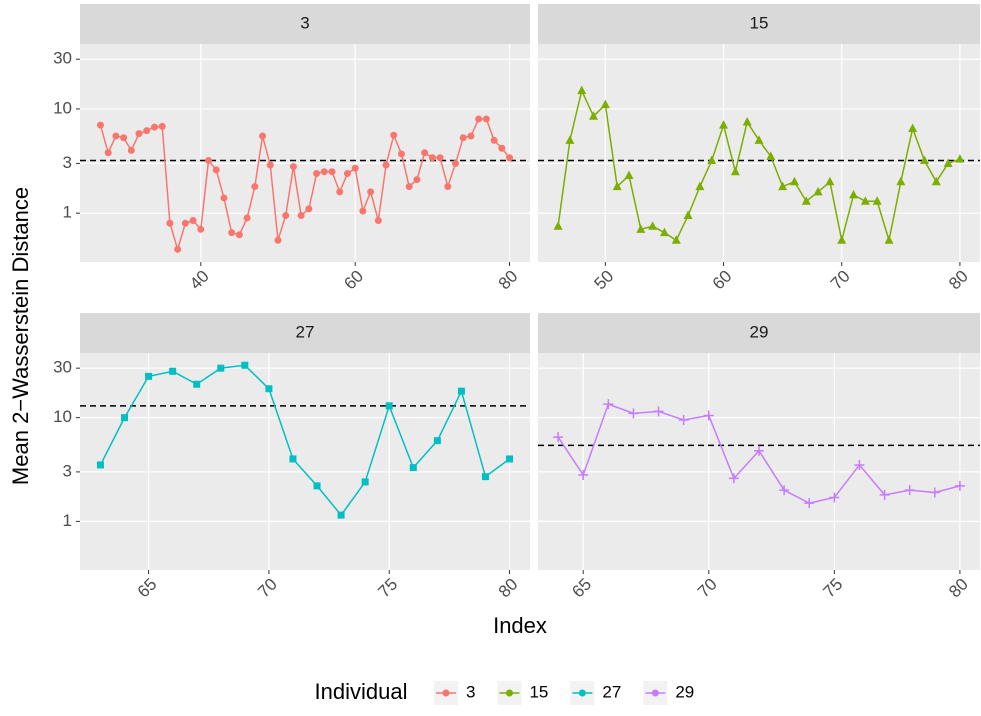  Describe the element at coordinates (20, 336) in the screenshot. I see `y-axis-title: Mean 2−Wasserstein Distance` at that location.